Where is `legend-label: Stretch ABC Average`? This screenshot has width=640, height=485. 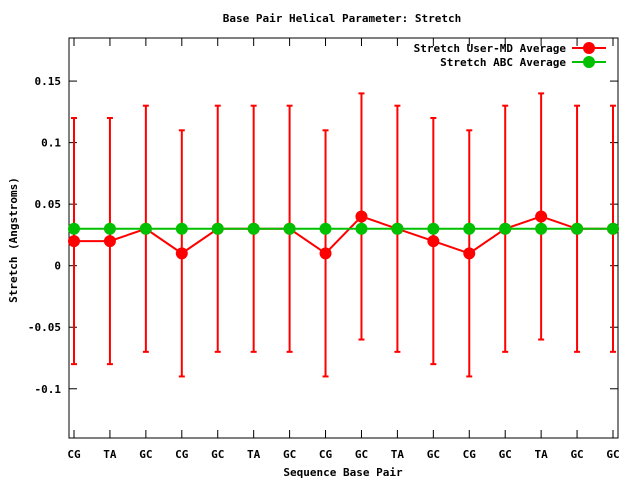
legend-label: Stretch ABC Average is located at coordinates (503, 62).